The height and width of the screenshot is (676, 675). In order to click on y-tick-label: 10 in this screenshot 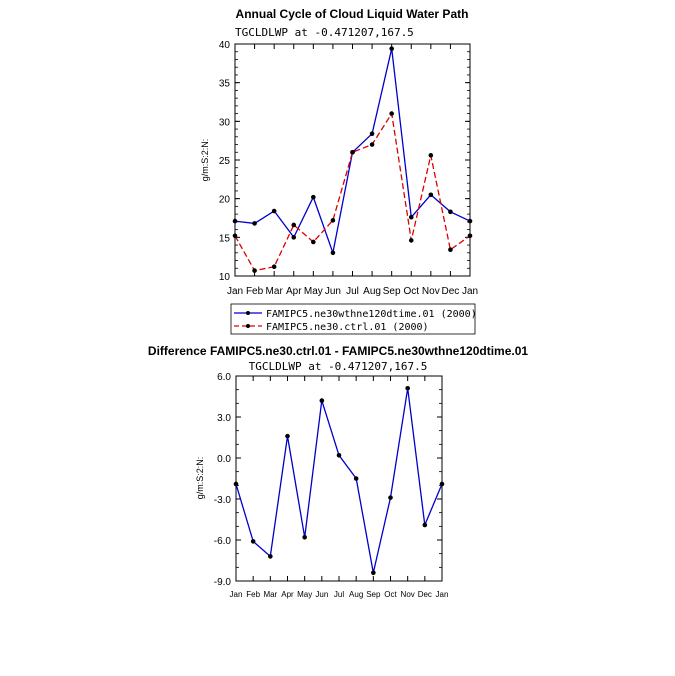, I will do `click(225, 277)`.